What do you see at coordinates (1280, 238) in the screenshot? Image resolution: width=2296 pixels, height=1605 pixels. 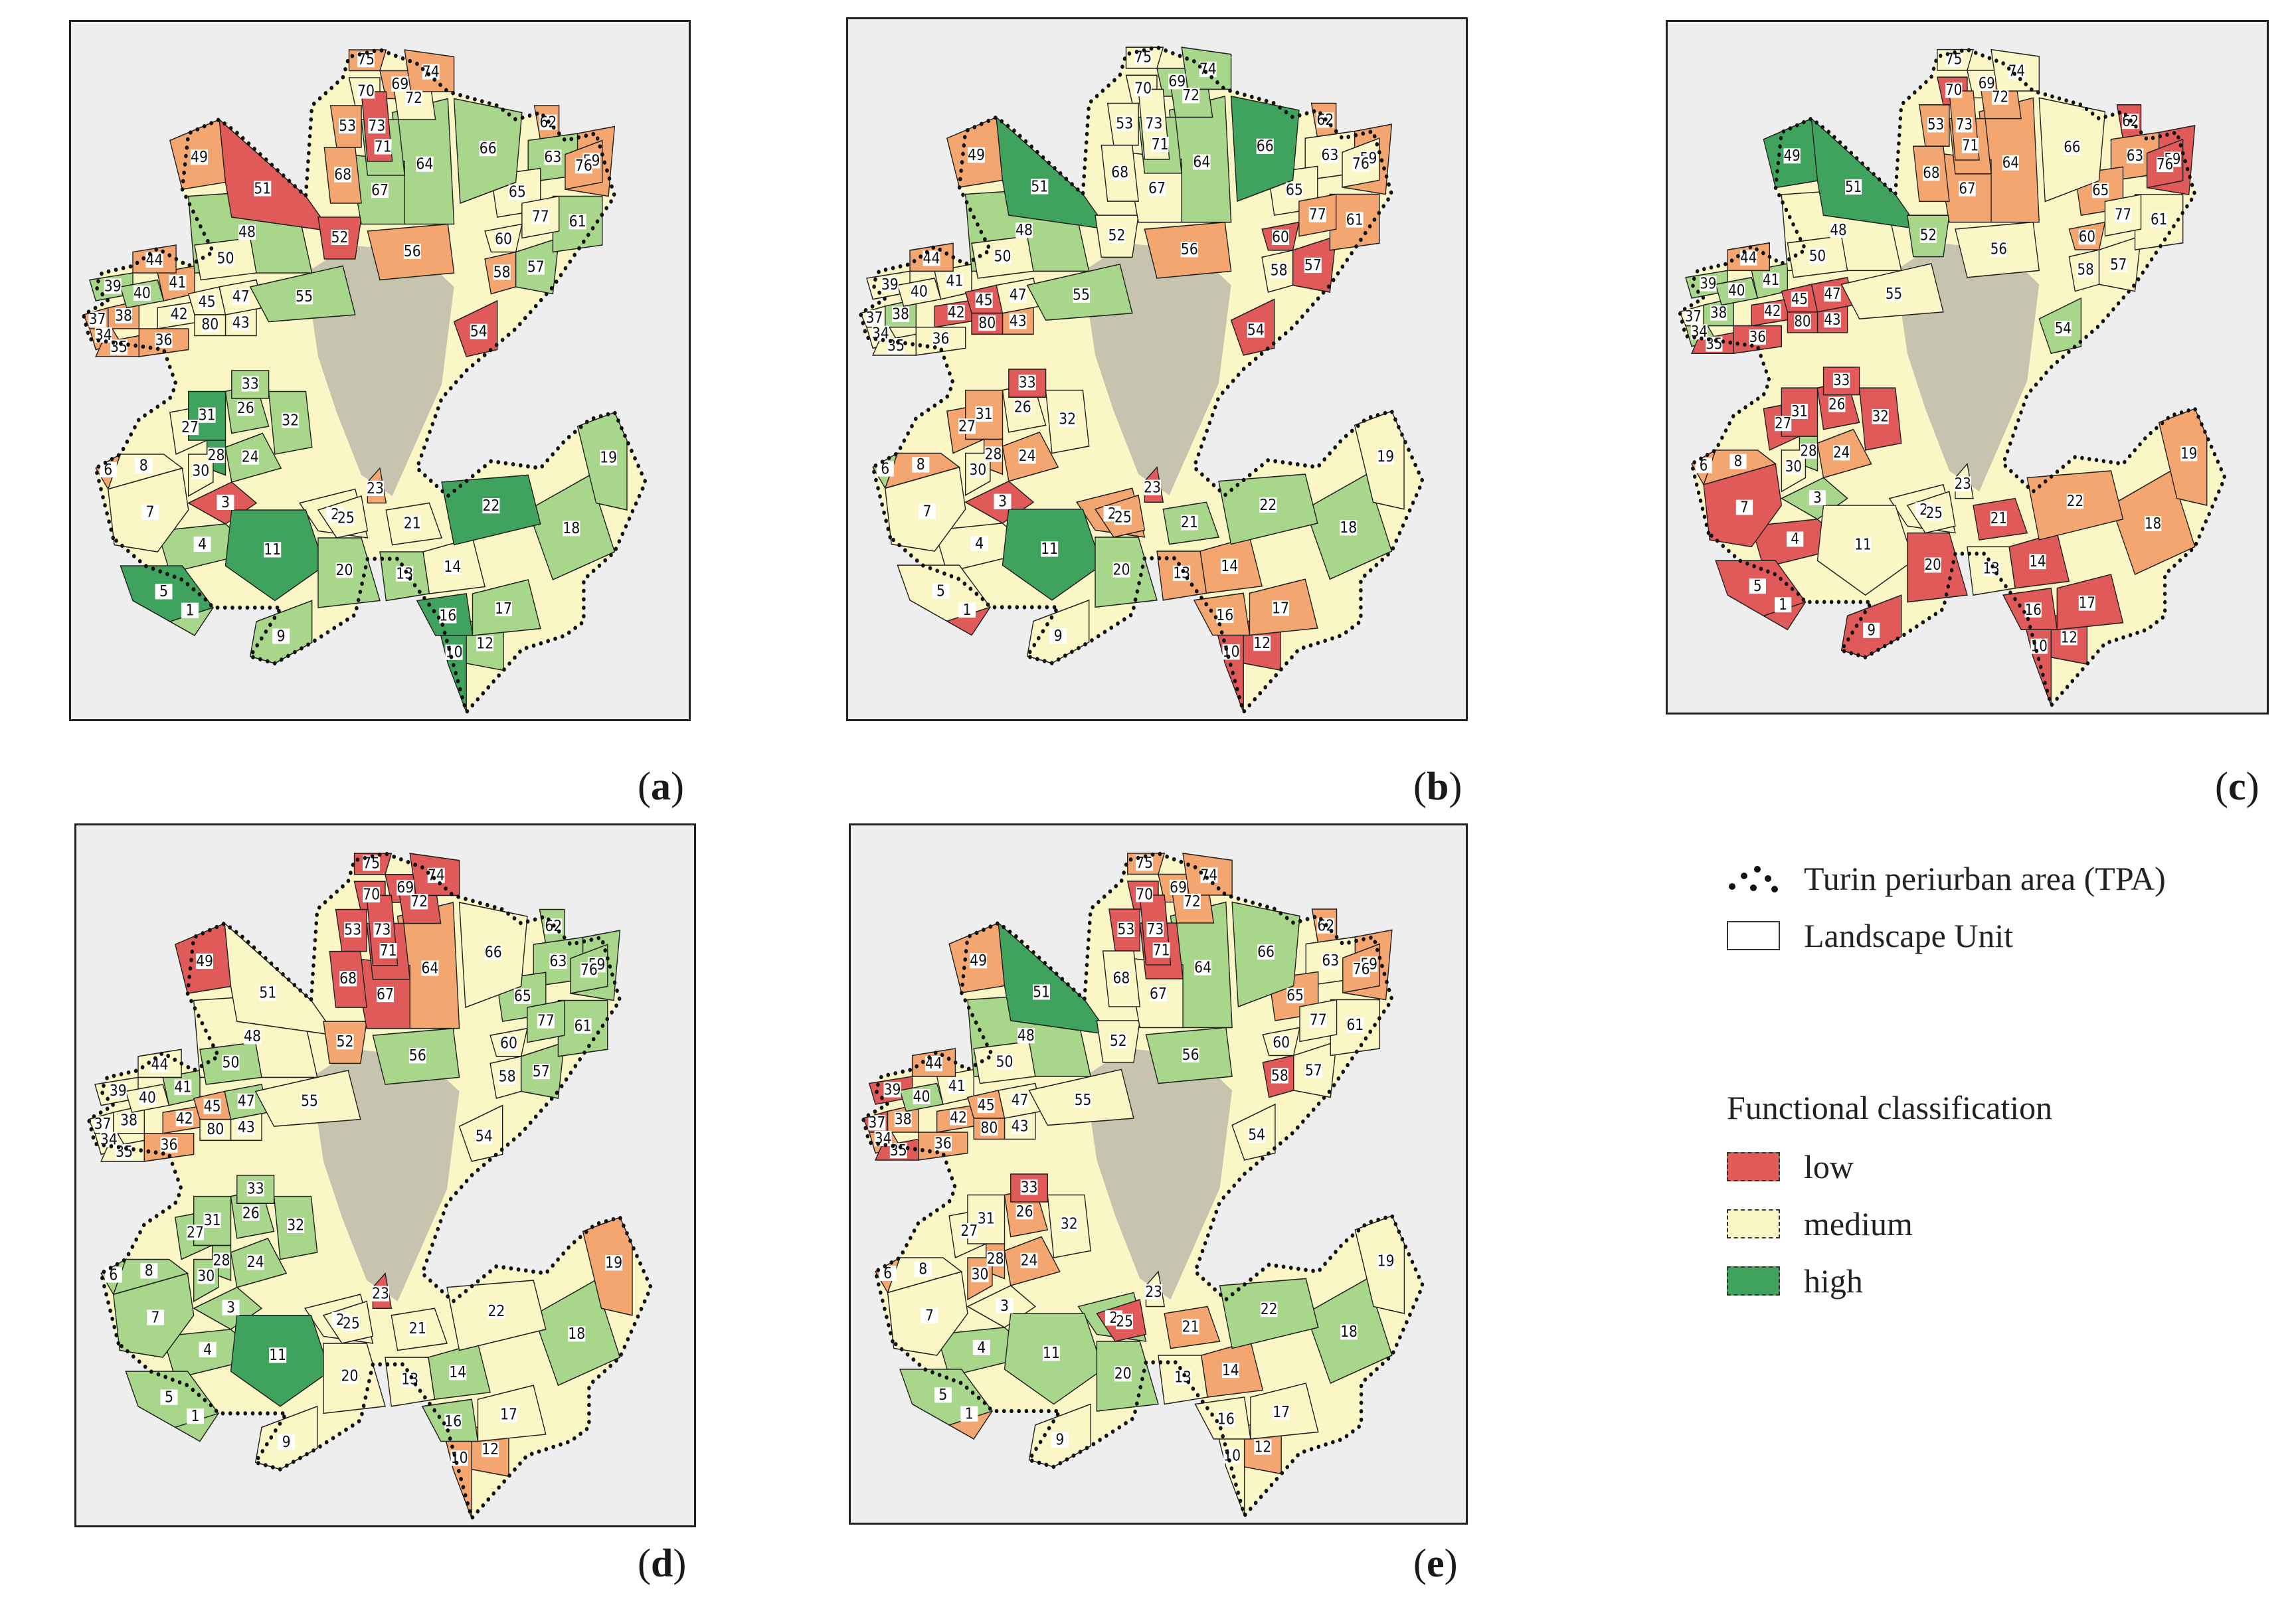 I see `unit-label-60: 60` at bounding box center [1280, 238].